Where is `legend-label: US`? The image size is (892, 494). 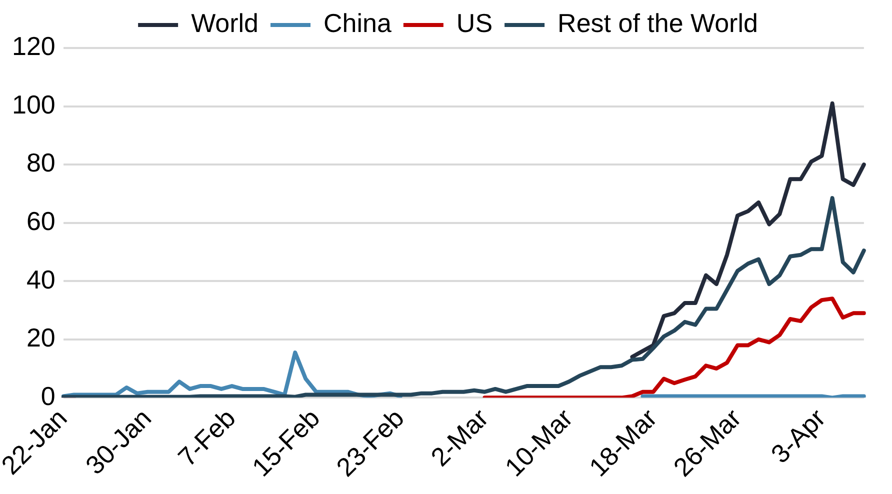
legend-label: US is located at coordinates (474, 23).